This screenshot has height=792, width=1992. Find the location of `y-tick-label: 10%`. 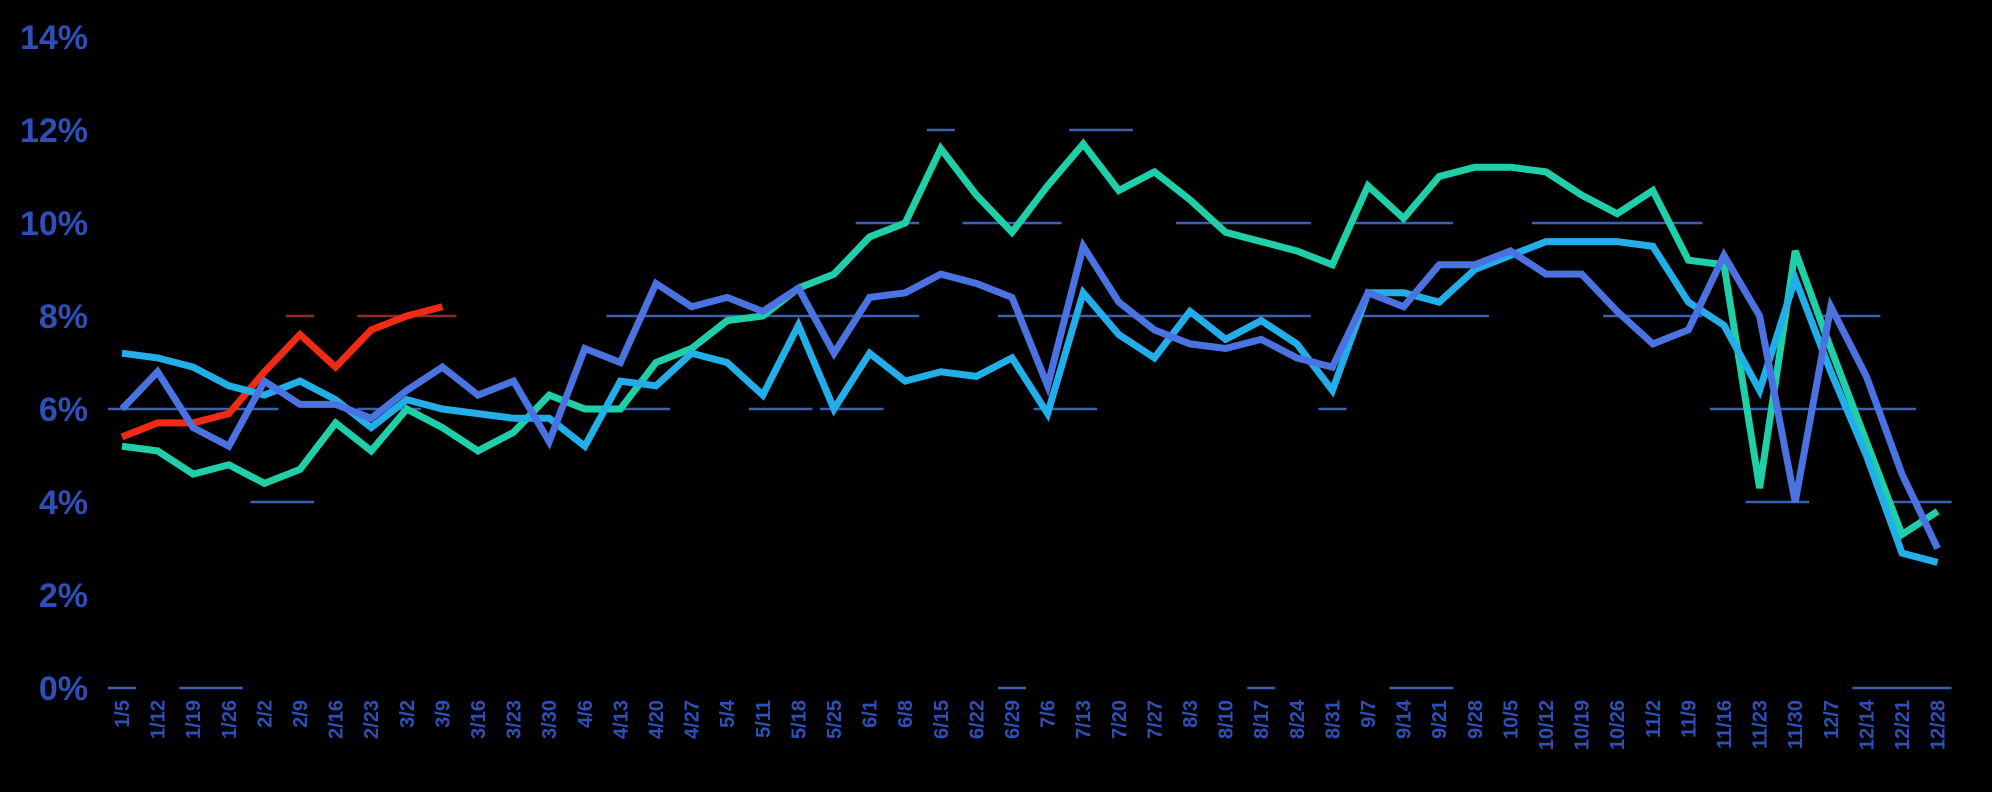

y-tick-label: 10% is located at coordinates (54, 224).